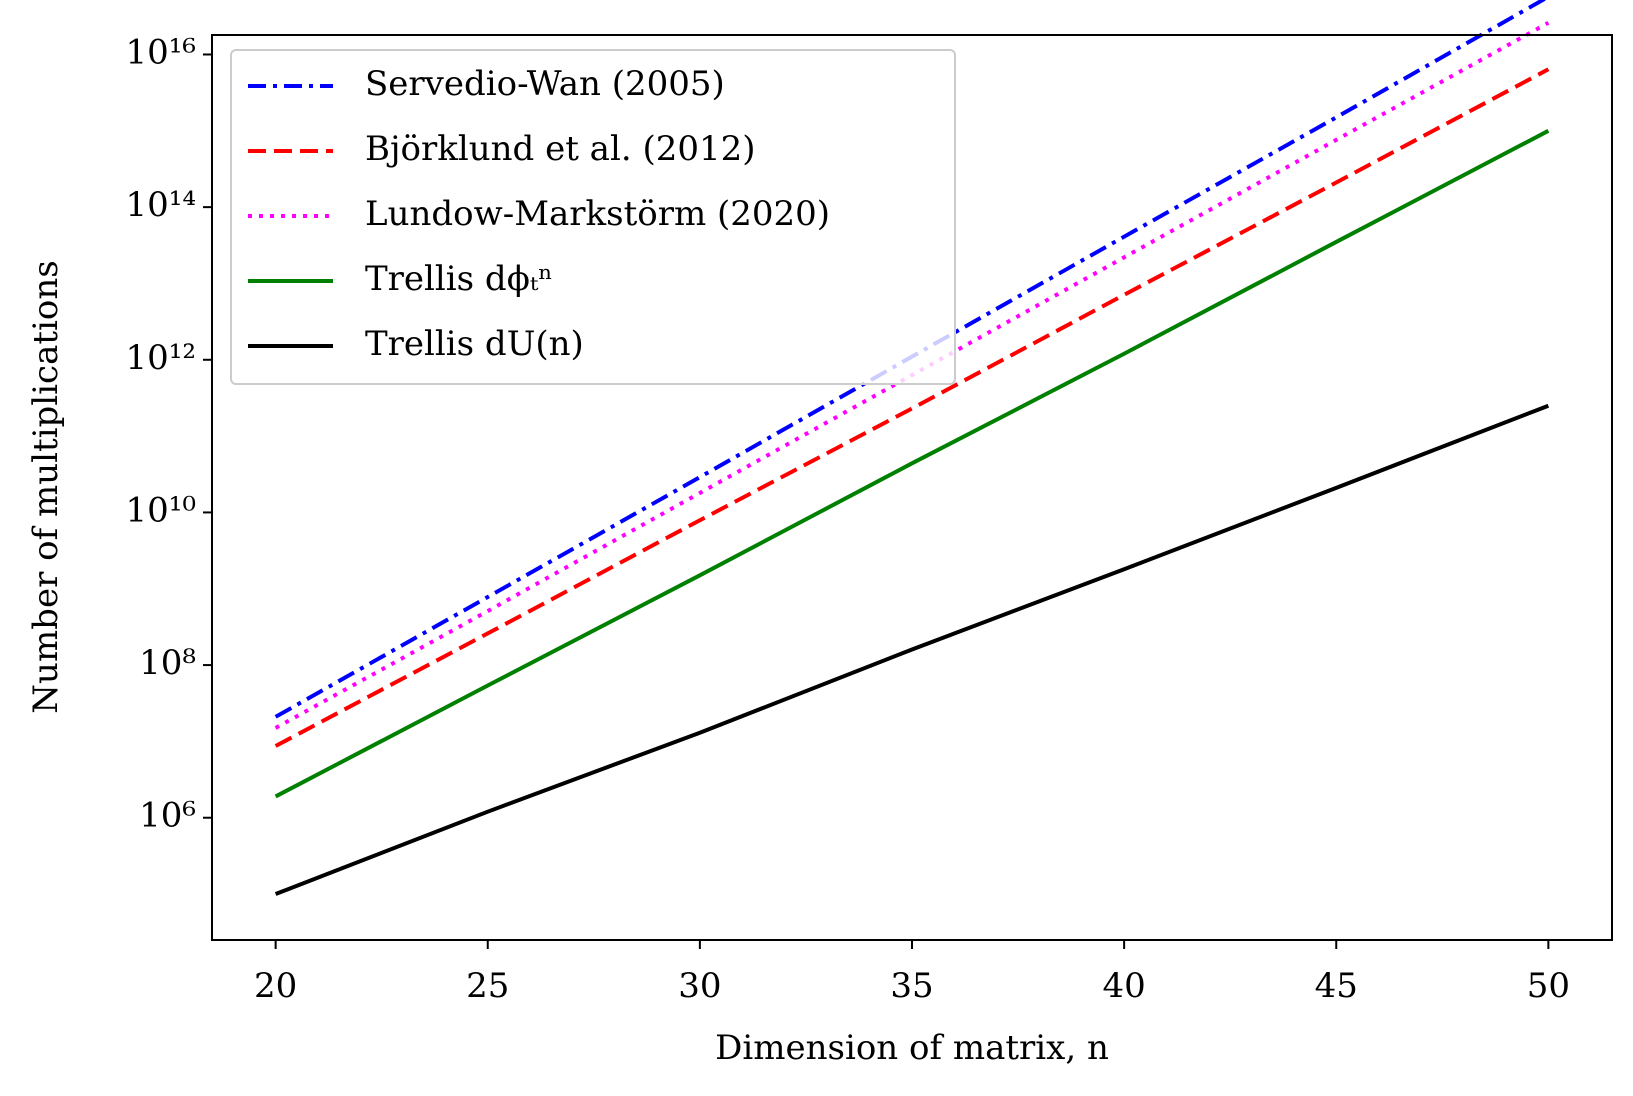 This screenshot has height=1096, width=1633. I want to click on x-tick-label: 30, so click(699, 986).